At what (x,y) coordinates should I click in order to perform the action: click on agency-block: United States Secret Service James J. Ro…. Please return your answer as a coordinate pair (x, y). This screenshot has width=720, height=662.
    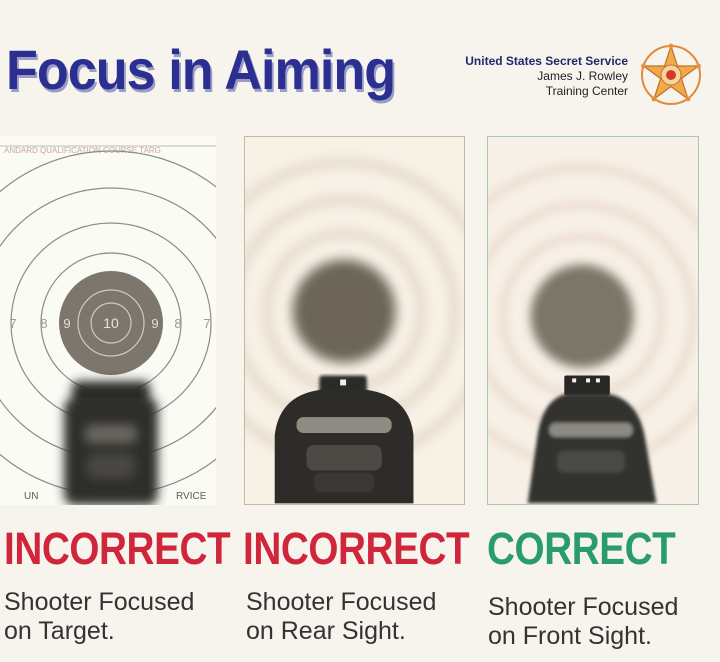
    Looking at the image, I should click on (546, 76).